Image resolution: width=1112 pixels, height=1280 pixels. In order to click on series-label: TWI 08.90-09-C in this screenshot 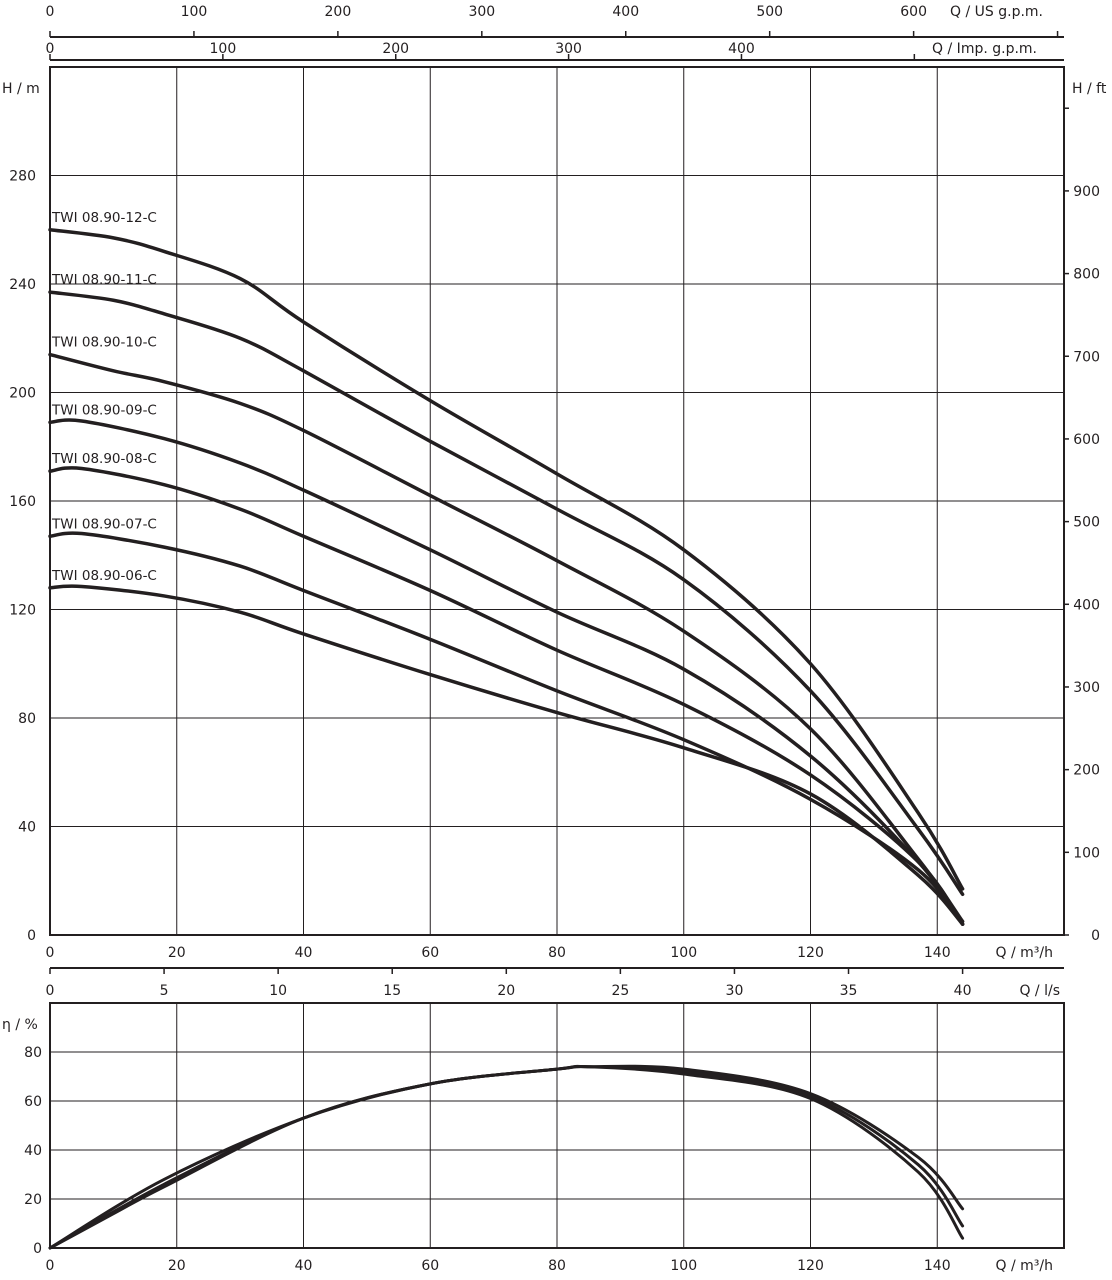, I will do `click(104, 410)`.